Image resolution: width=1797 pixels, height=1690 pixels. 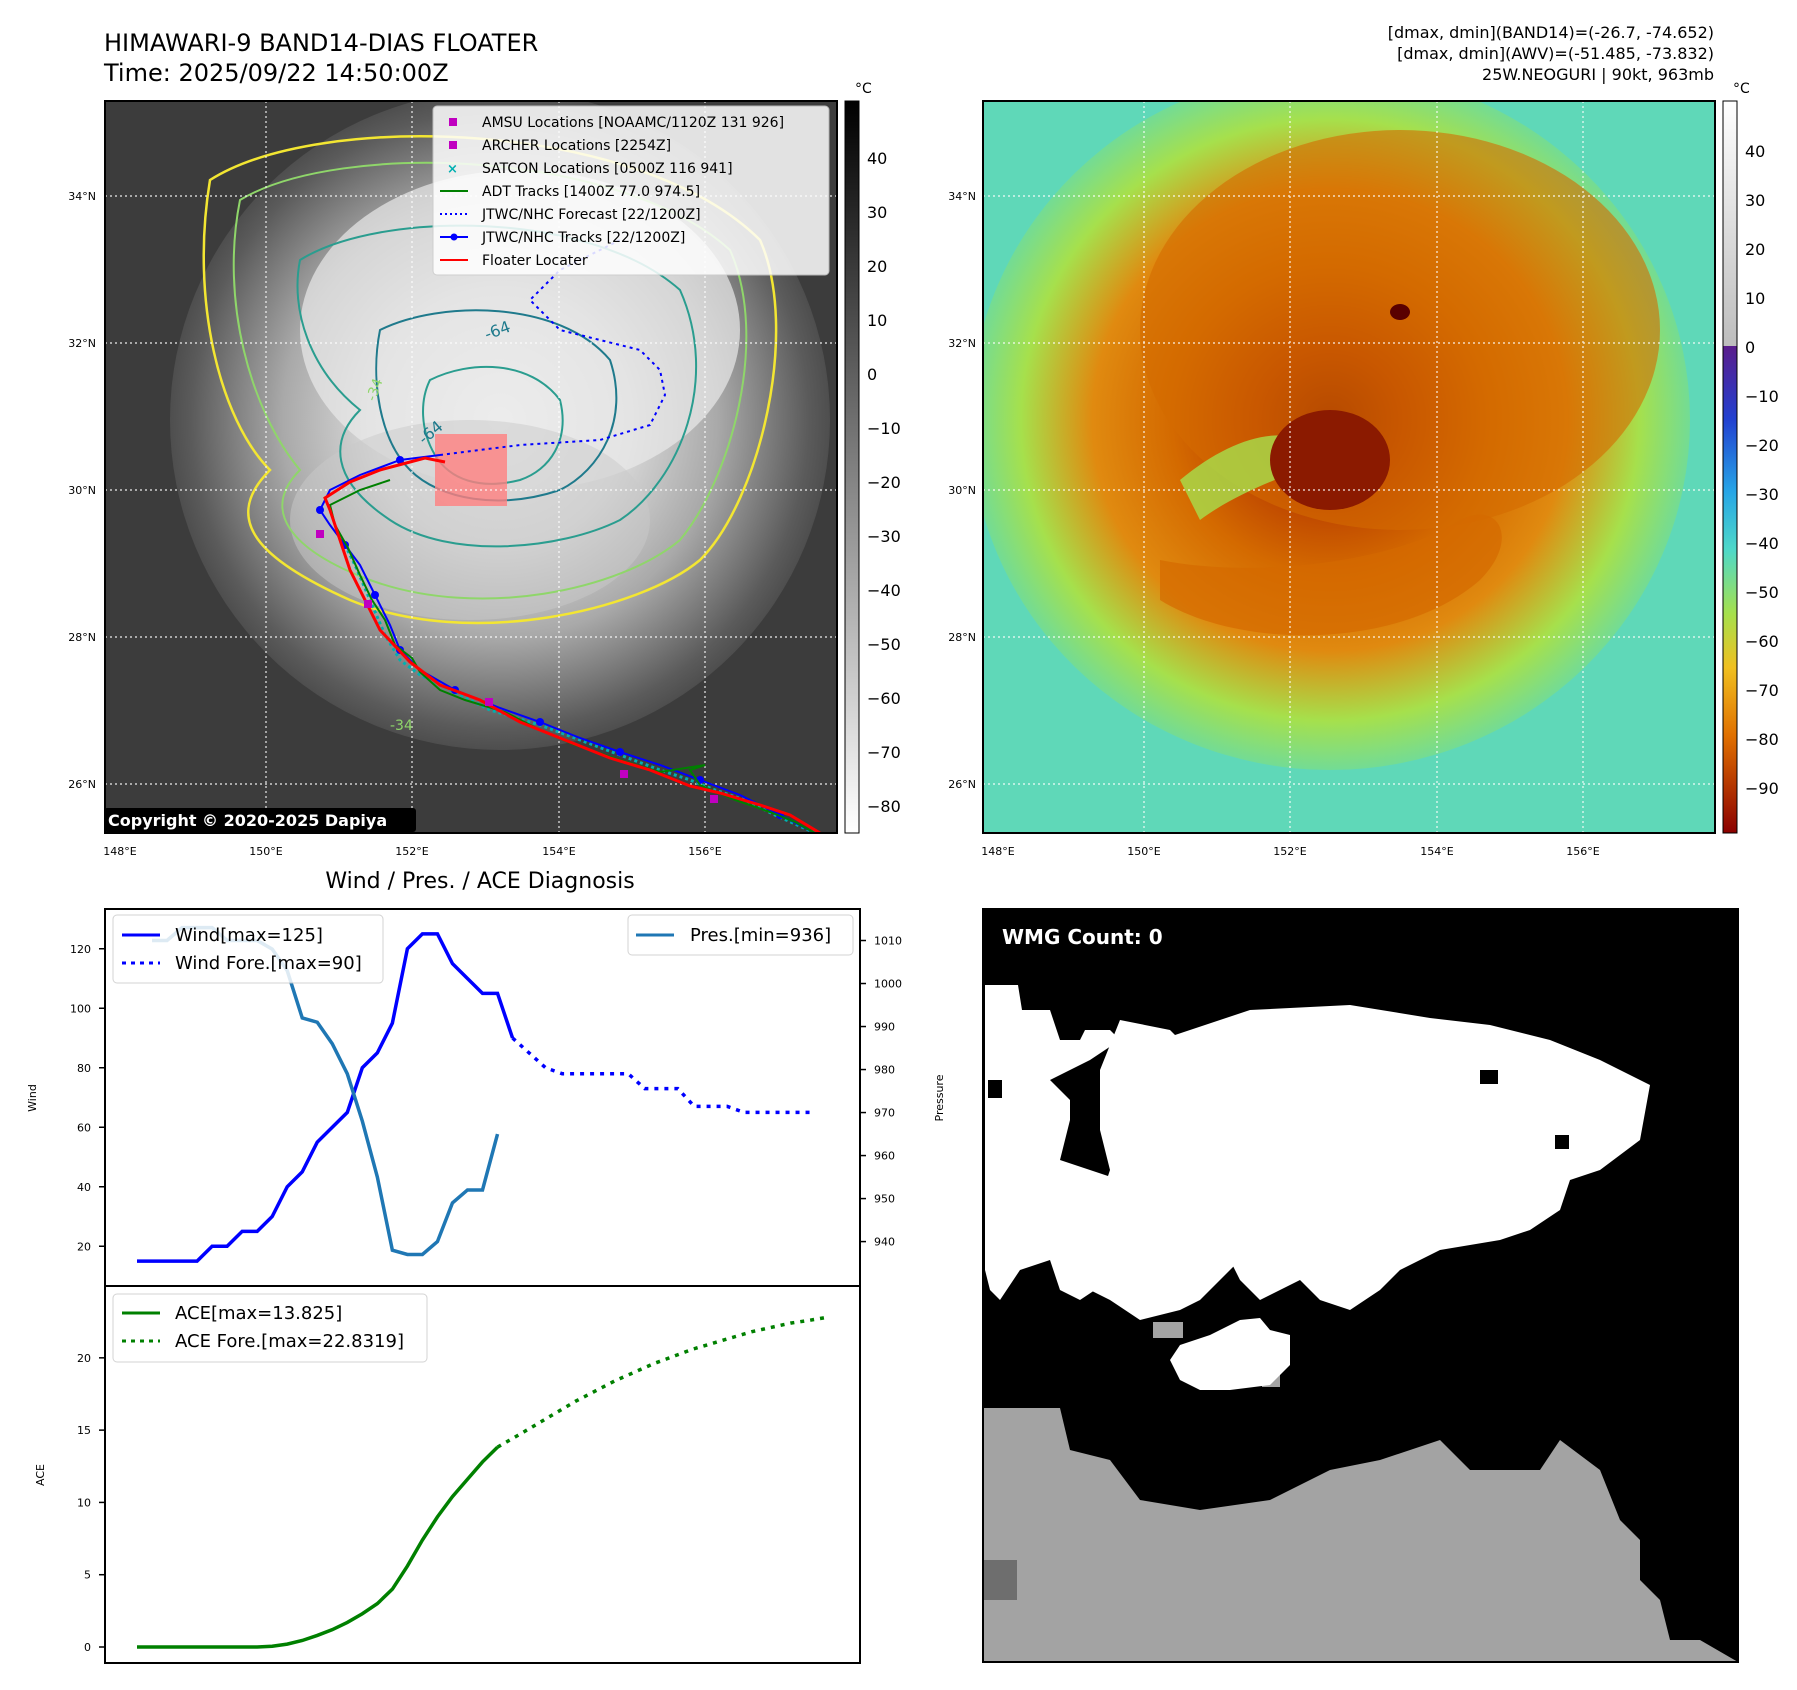 What do you see at coordinates (87, 1647) in the screenshot?
I see `ace-tick-label: 0` at bounding box center [87, 1647].